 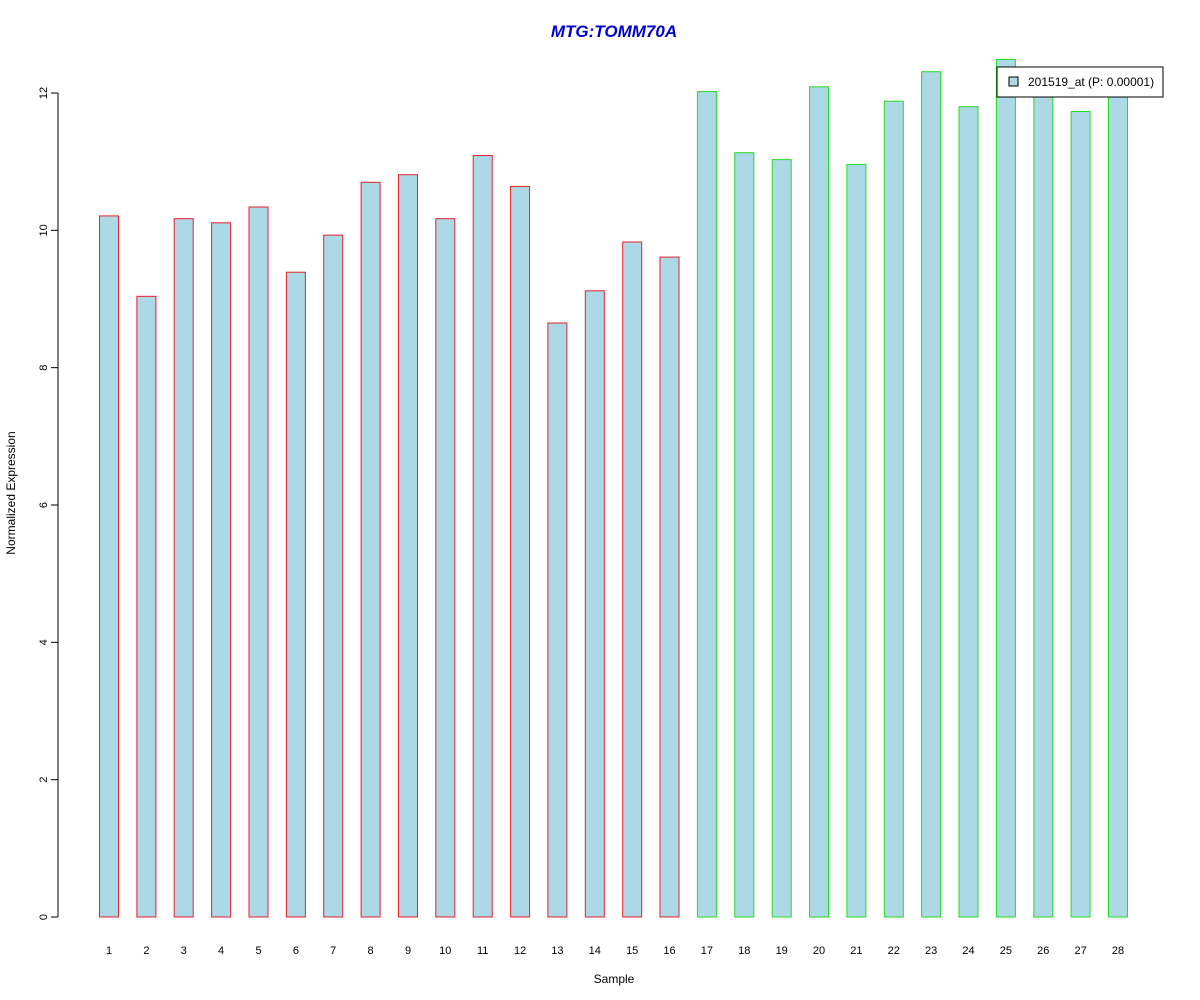 I want to click on x-tick-label: 22, so click(x=894, y=951).